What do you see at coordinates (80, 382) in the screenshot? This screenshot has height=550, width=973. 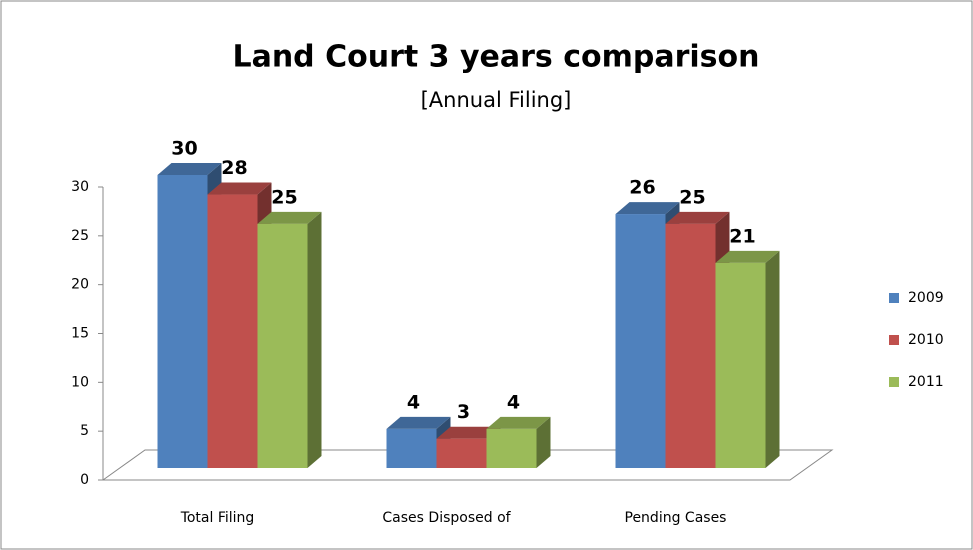 I see `y-tick-label: 10` at bounding box center [80, 382].